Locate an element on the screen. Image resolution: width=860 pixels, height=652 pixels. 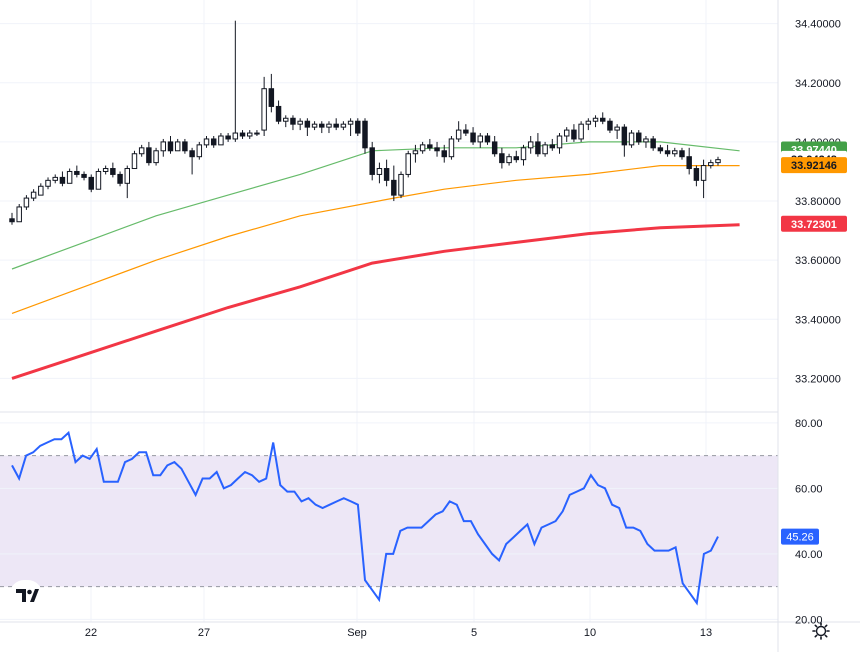
rsi-axis: 80.00 60.00 40.00 20.00 is located at coordinates (809, 522).